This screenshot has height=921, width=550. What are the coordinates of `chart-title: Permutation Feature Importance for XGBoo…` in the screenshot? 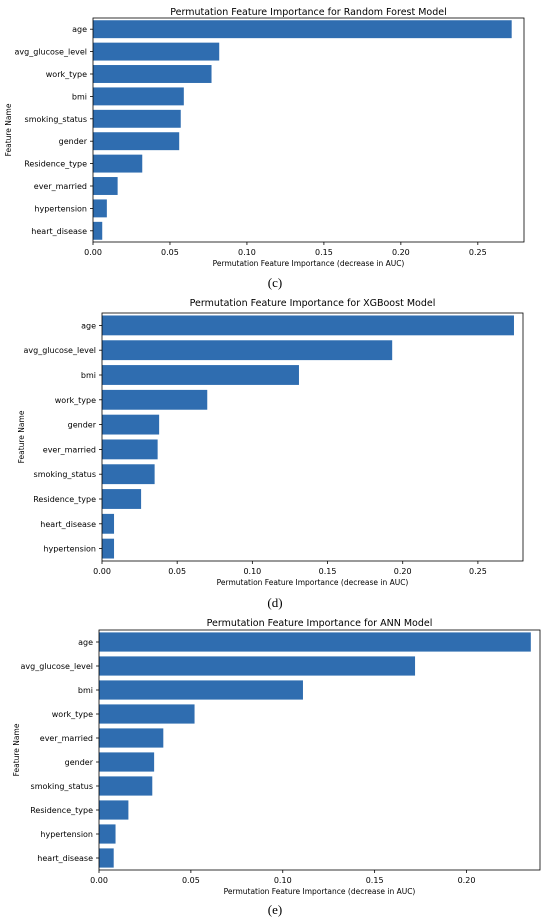 It's located at (313, 303).